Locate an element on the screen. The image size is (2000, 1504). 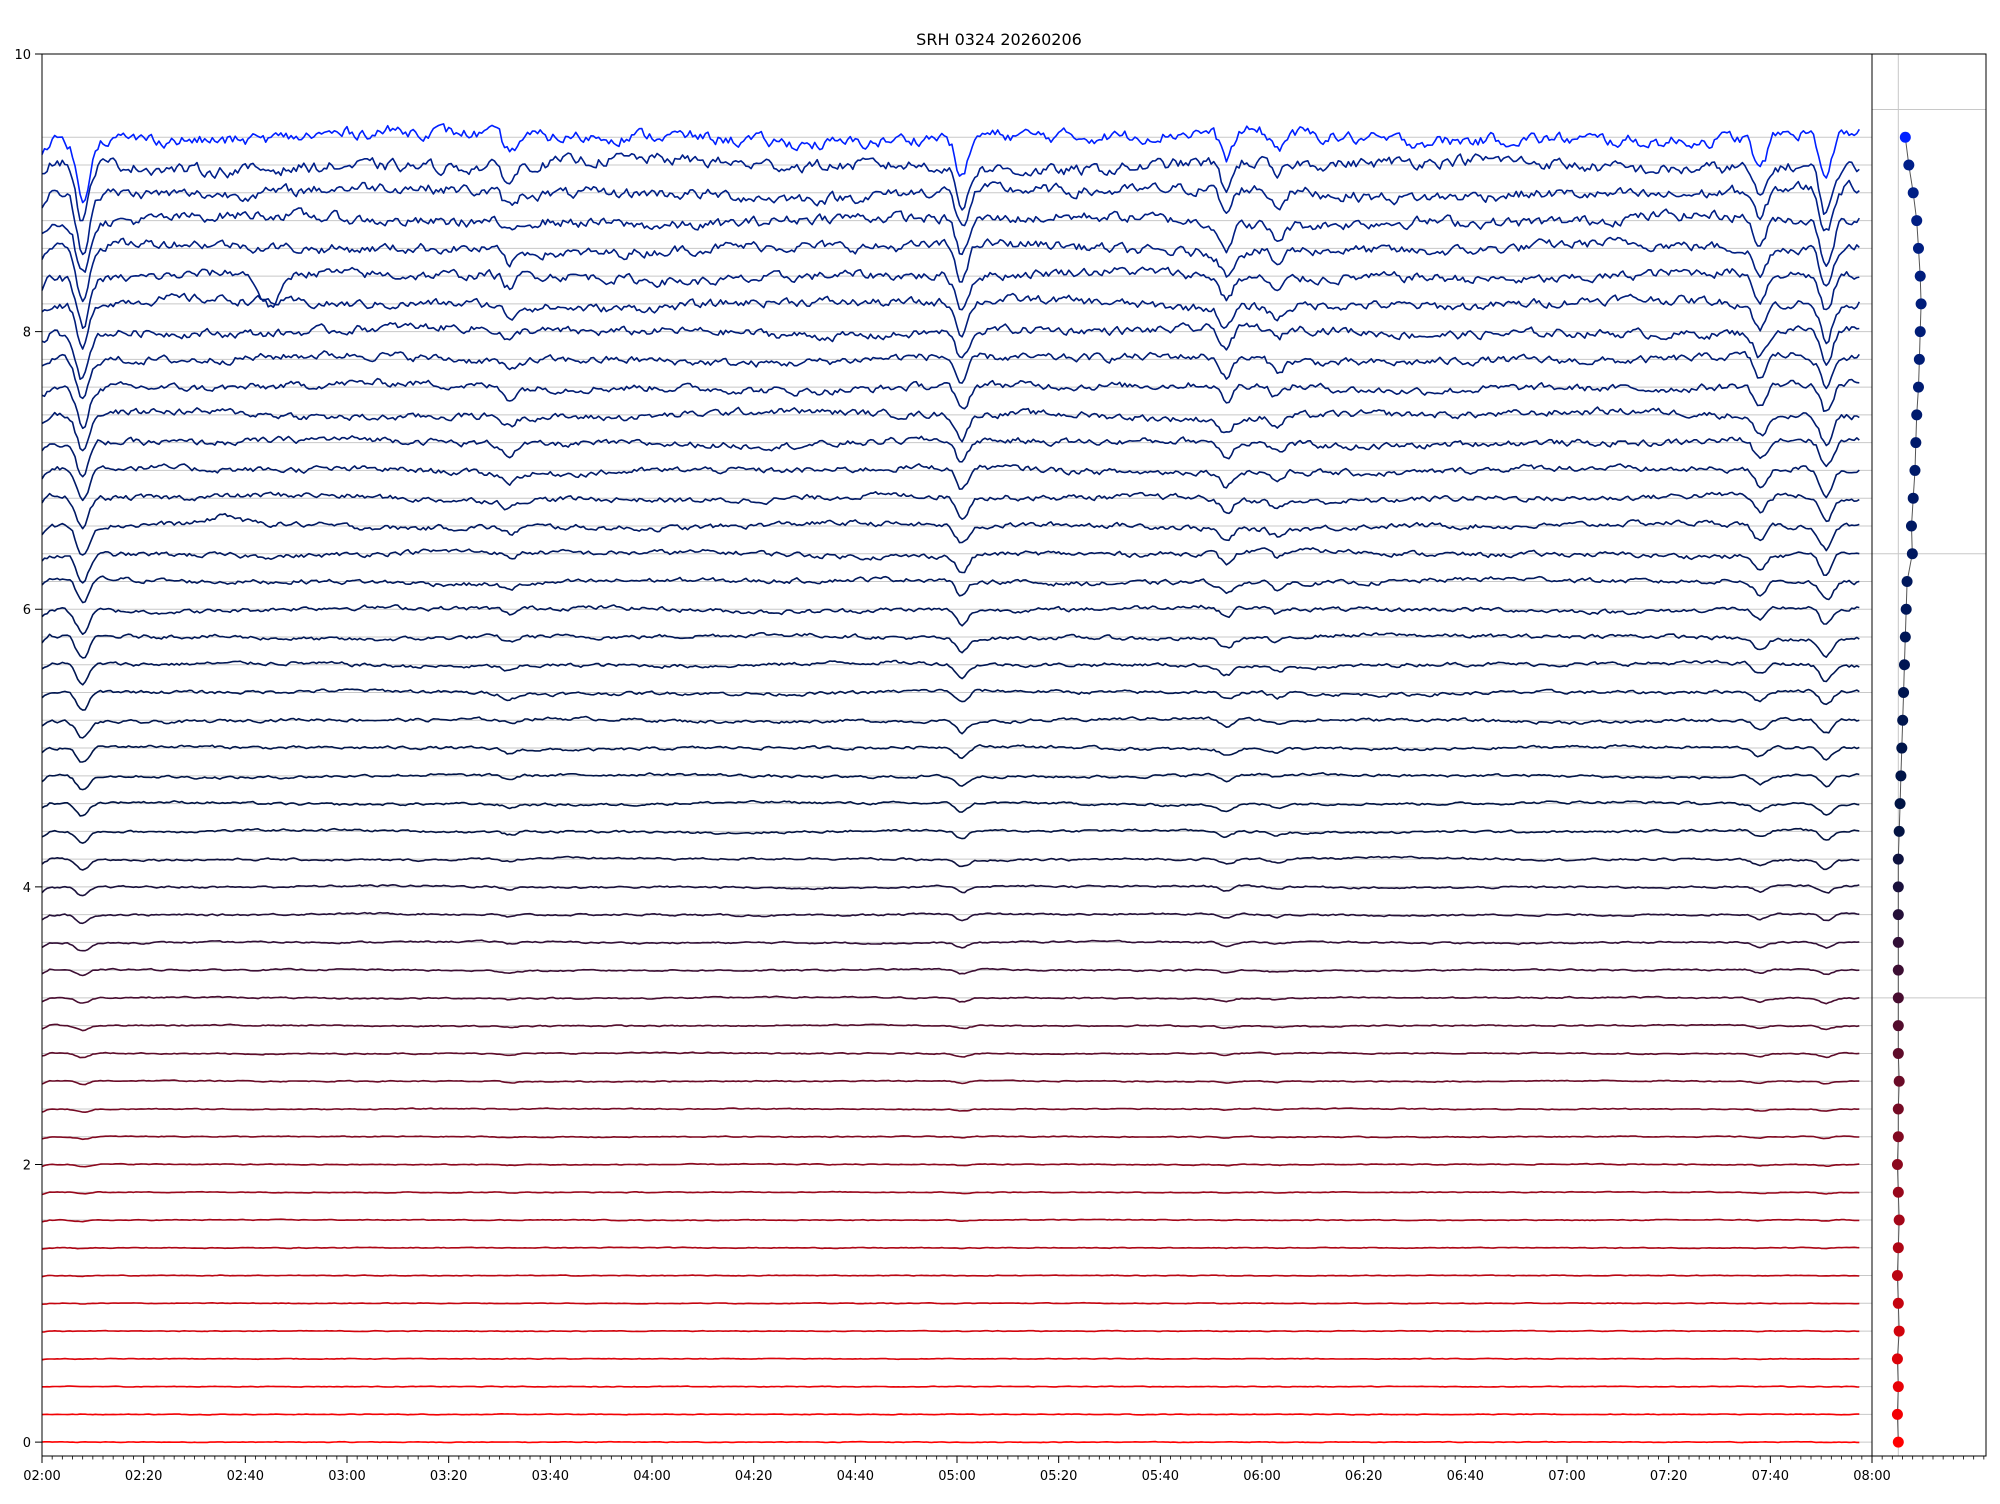
x-tick-label-10: 05:20 is located at coordinates (1058, 1476).